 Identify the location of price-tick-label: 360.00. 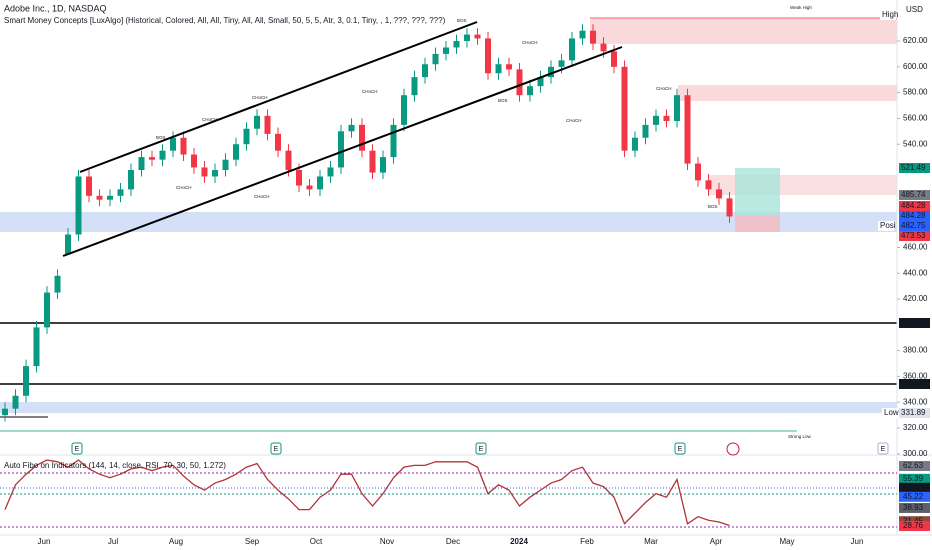
(915, 376).